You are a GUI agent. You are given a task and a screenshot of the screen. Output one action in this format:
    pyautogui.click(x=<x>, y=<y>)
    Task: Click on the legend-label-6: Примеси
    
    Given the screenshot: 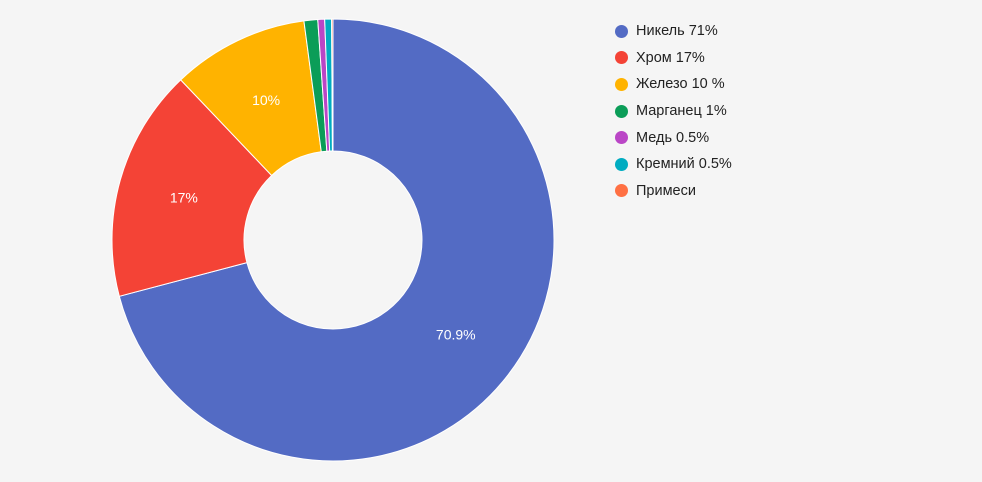 What is the action you would take?
    pyautogui.click(x=666, y=190)
    